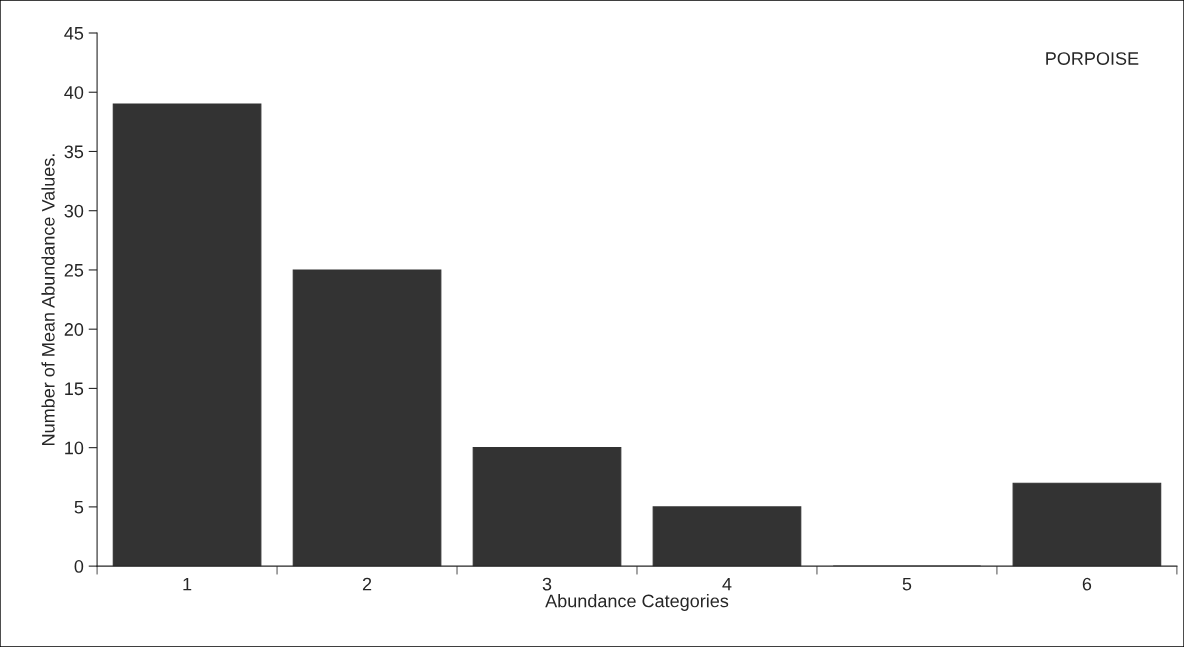  What do you see at coordinates (727, 584) in the screenshot?
I see `x-tick-label: 4` at bounding box center [727, 584].